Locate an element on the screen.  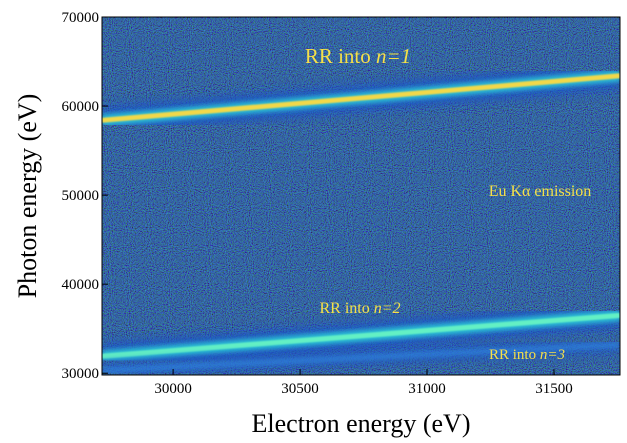
x-tick-label: 31500 is located at coordinates (554, 389).